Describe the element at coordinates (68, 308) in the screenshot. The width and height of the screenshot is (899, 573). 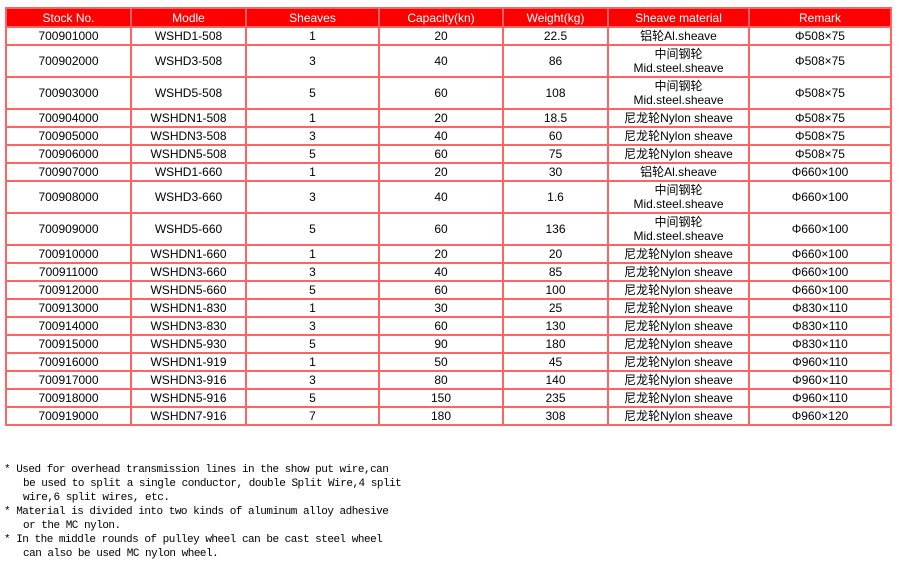
I see `stock-no-cell: 700913000` at that location.